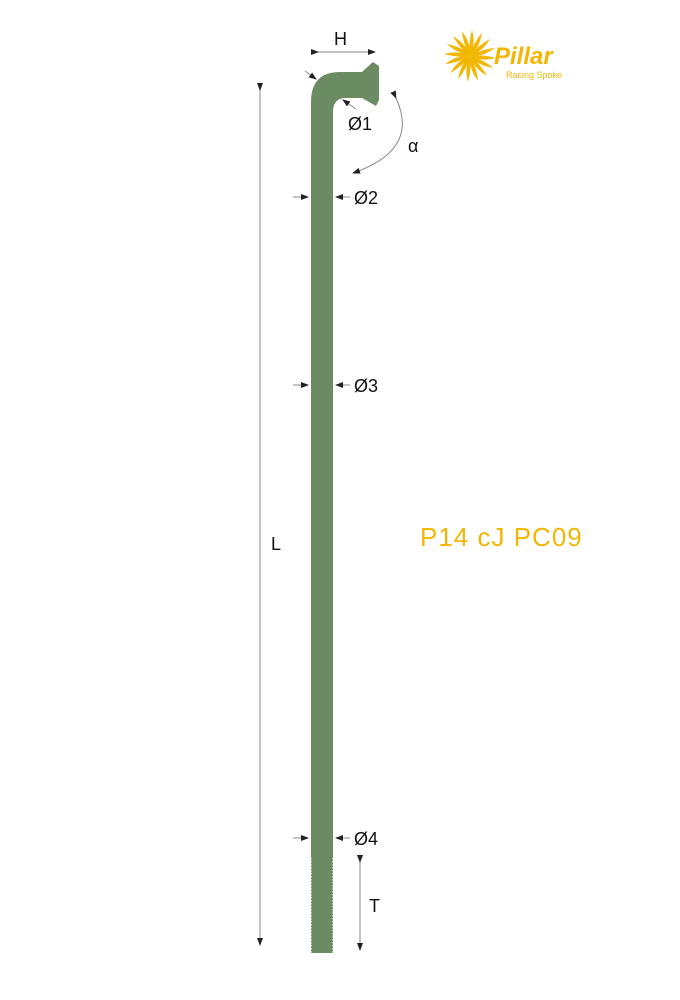  What do you see at coordinates (335, 839) in the screenshot?
I see `d4-dimension: Ø4` at bounding box center [335, 839].